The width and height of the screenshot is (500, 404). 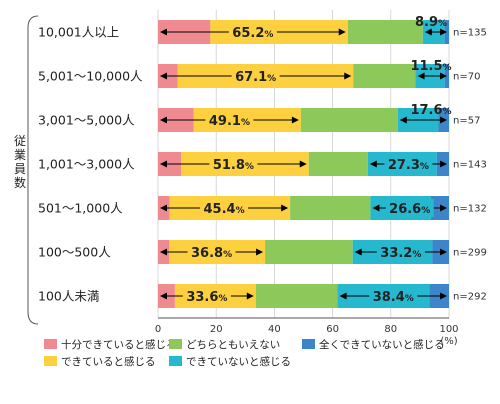 I want to click on positive-sum-label: 33.6%, so click(x=206, y=297).